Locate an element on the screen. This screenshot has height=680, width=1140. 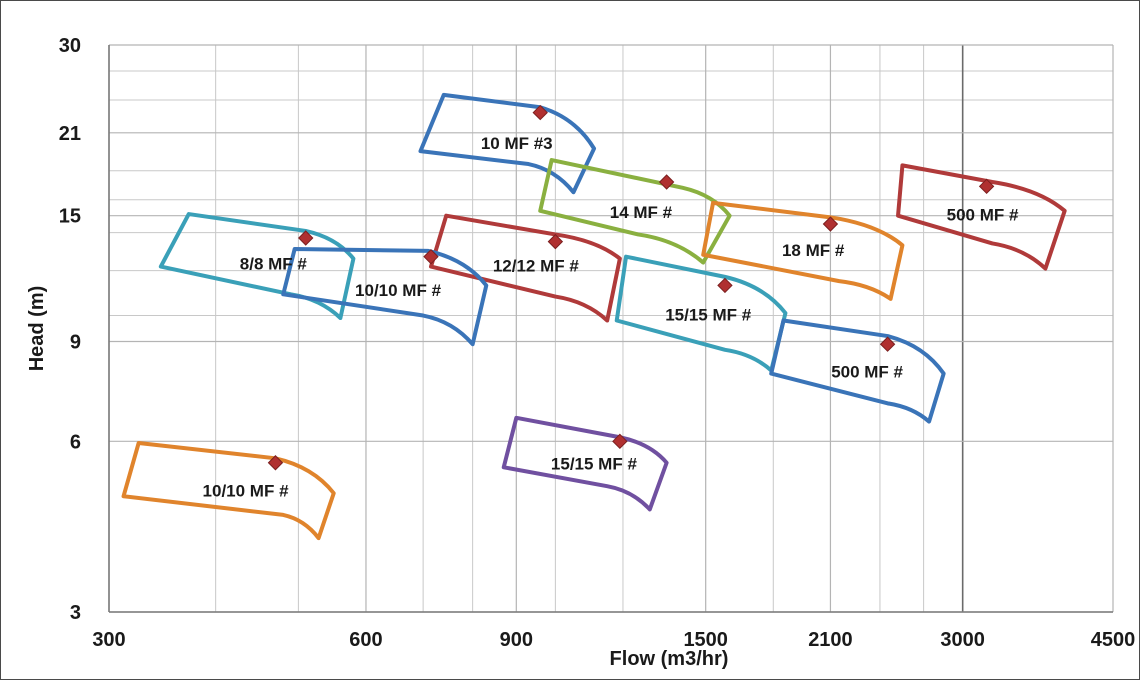
pump-region-label: 10 MF #3 is located at coordinates (517, 143).